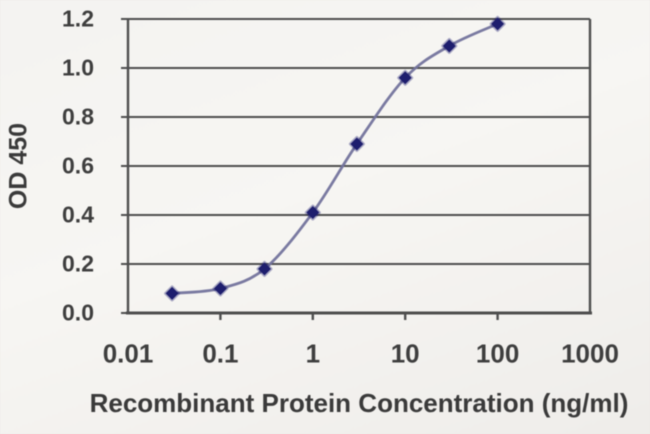 The height and width of the screenshot is (434, 650). What do you see at coordinates (405, 353) in the screenshot?
I see `x-tick-label: 10` at bounding box center [405, 353].